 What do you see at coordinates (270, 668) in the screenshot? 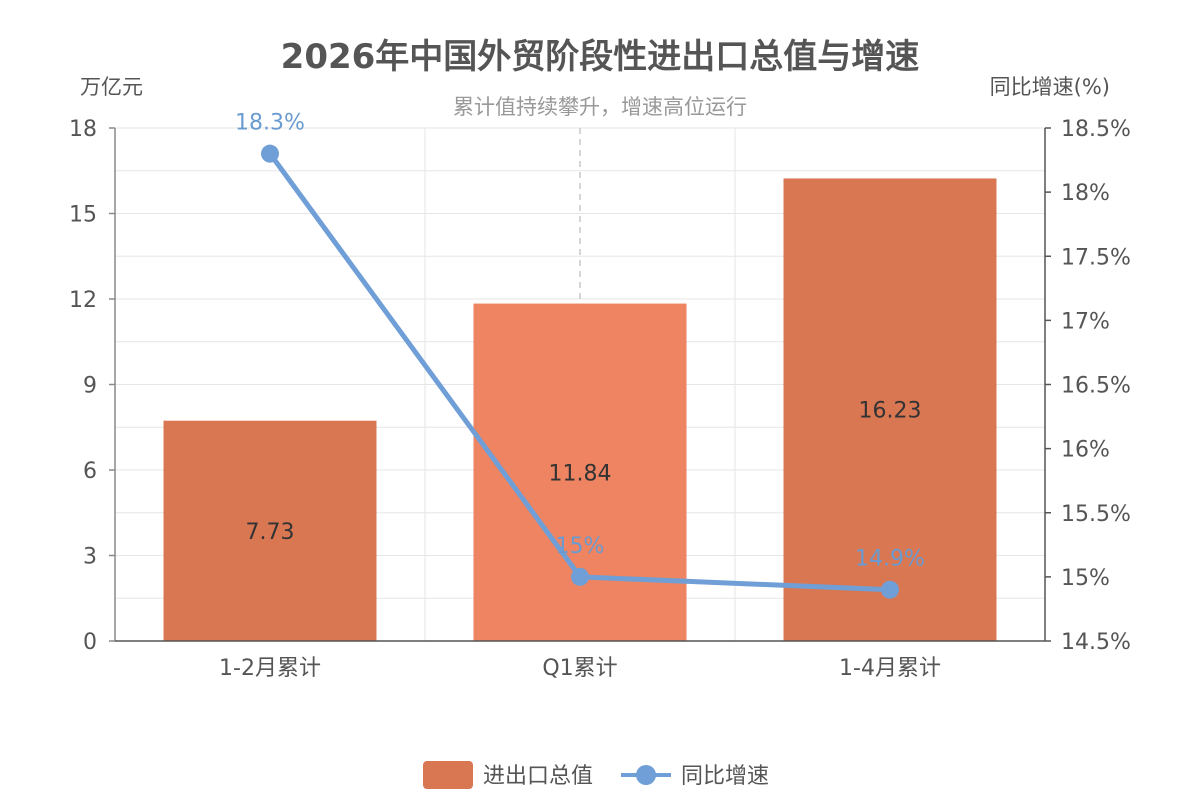
I see `x-tick-label: 1-2月累计` at bounding box center [270, 668].